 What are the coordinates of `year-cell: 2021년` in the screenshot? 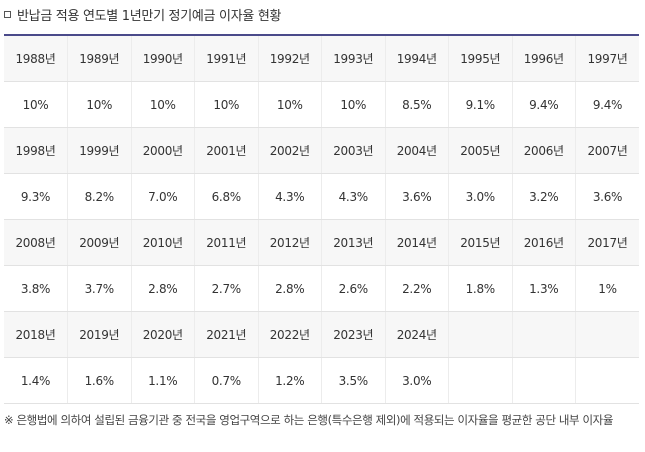 It's located at (226, 334).